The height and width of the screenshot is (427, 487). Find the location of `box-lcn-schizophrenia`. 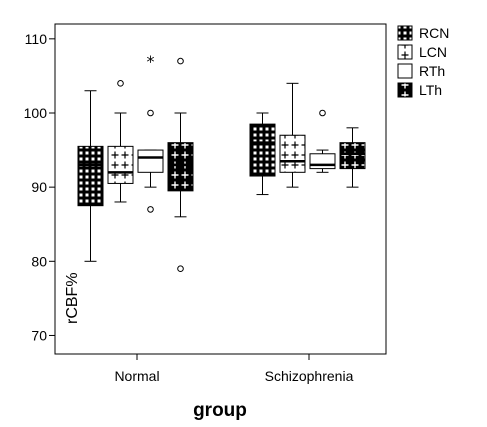

box-lcn-schizophrenia is located at coordinates (292, 135).